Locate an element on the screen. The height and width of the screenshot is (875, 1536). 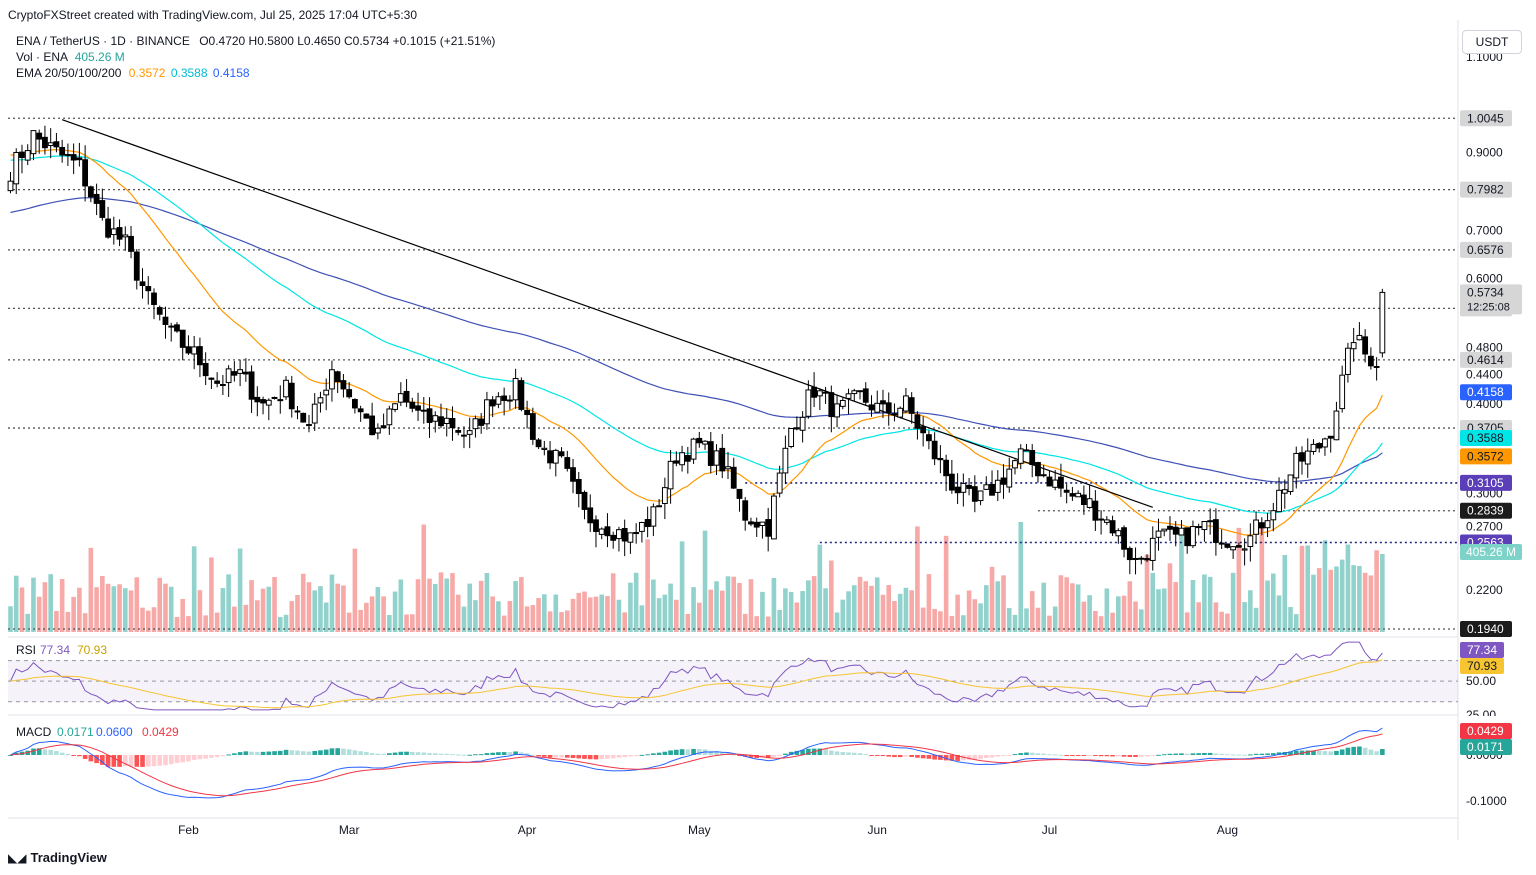
currency-unit-button: USDT is located at coordinates (1492, 42).